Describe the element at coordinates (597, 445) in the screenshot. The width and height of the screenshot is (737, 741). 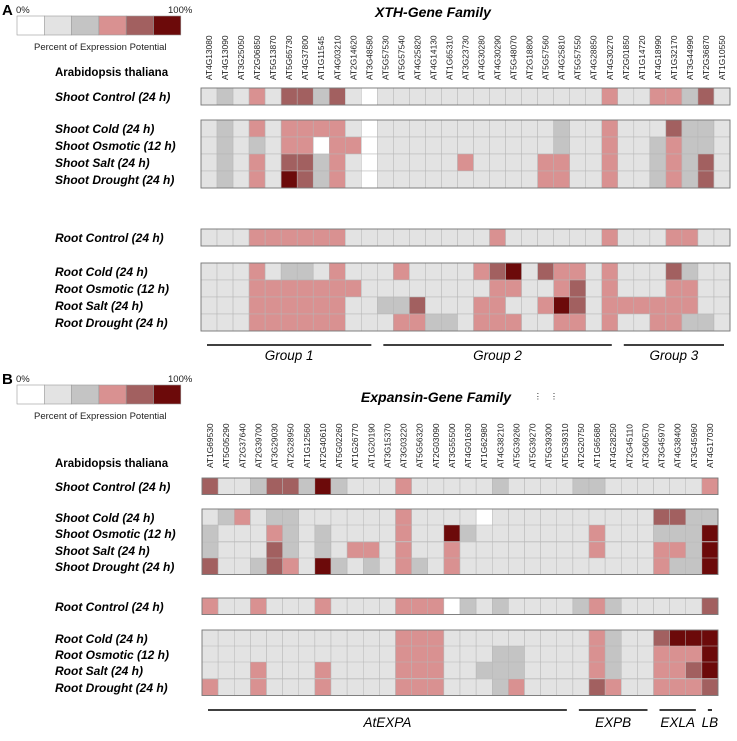
I see `gene-label: AT1G65680` at that location.